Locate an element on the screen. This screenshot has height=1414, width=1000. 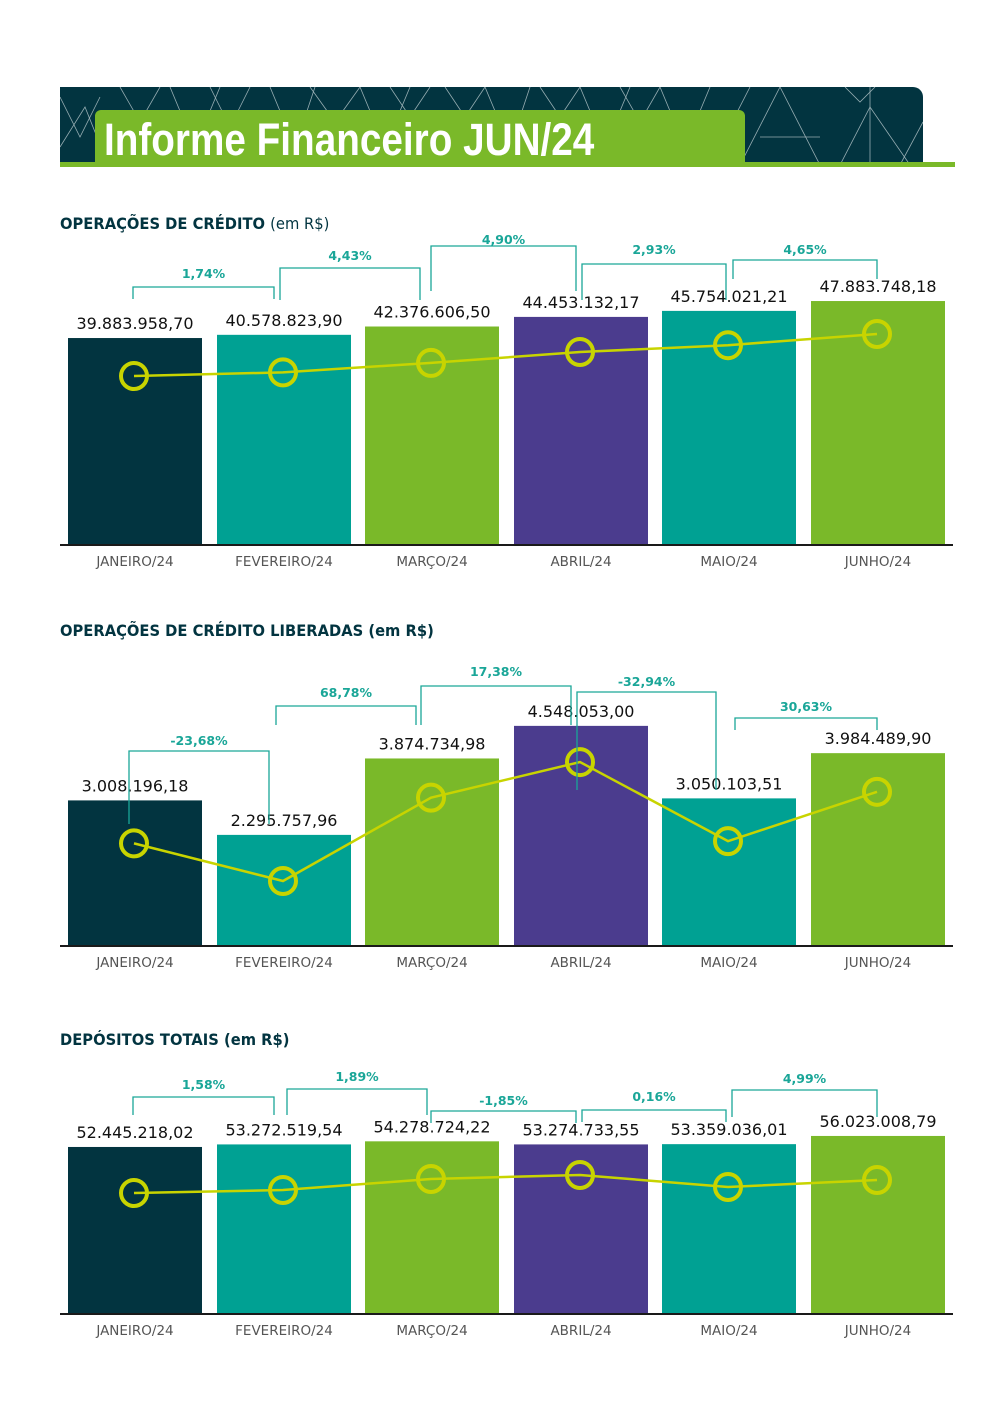
value-label: 4.548.053,00 is located at coordinates (581, 711).